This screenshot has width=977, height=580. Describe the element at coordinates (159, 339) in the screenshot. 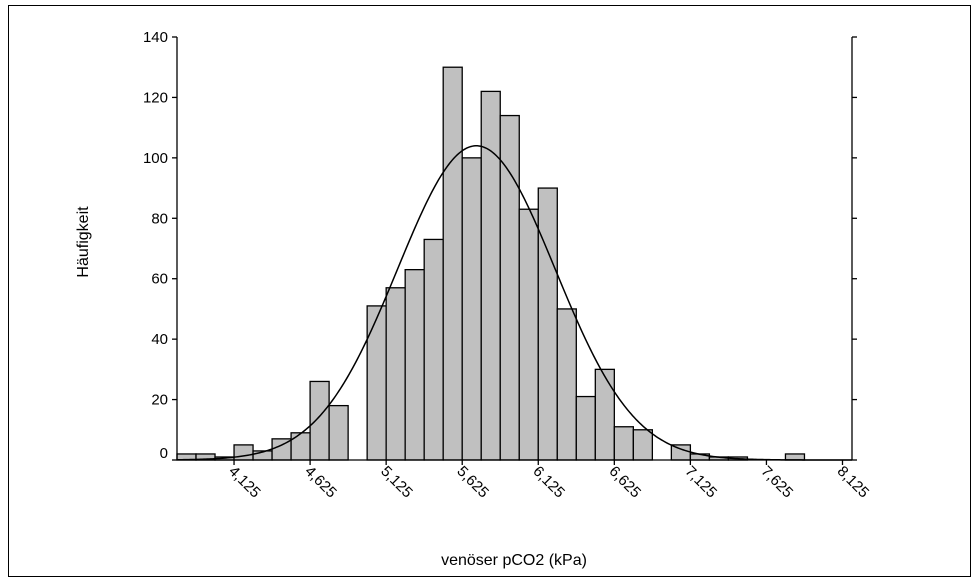

I see `y-tick-label: 40` at that location.